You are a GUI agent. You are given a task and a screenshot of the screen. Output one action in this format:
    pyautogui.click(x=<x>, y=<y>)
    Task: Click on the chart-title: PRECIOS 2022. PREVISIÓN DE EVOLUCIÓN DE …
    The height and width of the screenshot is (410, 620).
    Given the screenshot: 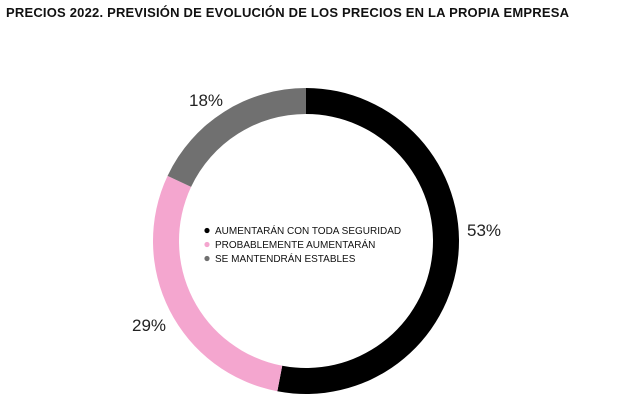 What is the action you would take?
    pyautogui.click(x=288, y=12)
    